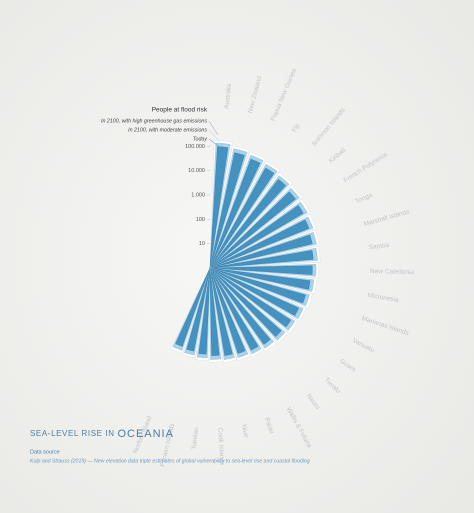 The width and height of the screenshot is (474, 513). I want to click on title-prefix: SEA-LEVEL RISE IN, so click(72, 433).